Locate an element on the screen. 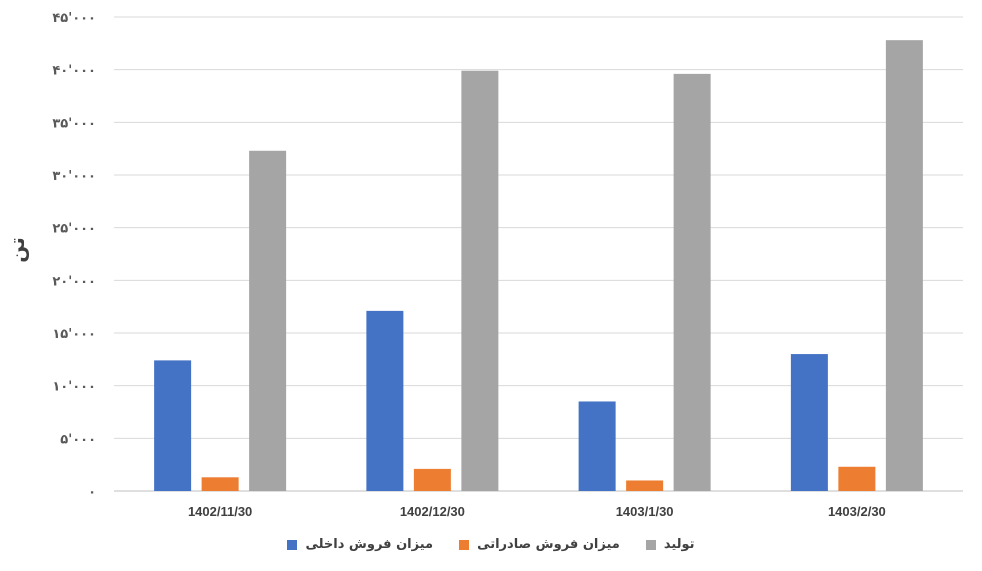 The height and width of the screenshot is (571, 982). x-tick-label: 1403/1/30 is located at coordinates (645, 511).